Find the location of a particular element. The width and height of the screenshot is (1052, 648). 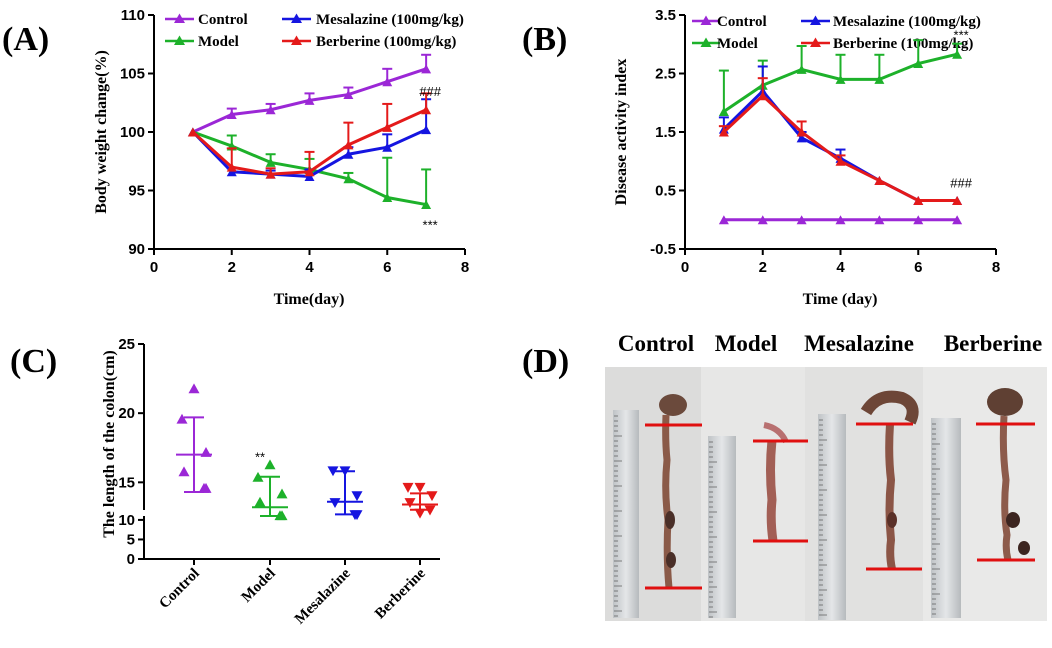

panel-letter-d: (D) is located at coordinates (545, 361).